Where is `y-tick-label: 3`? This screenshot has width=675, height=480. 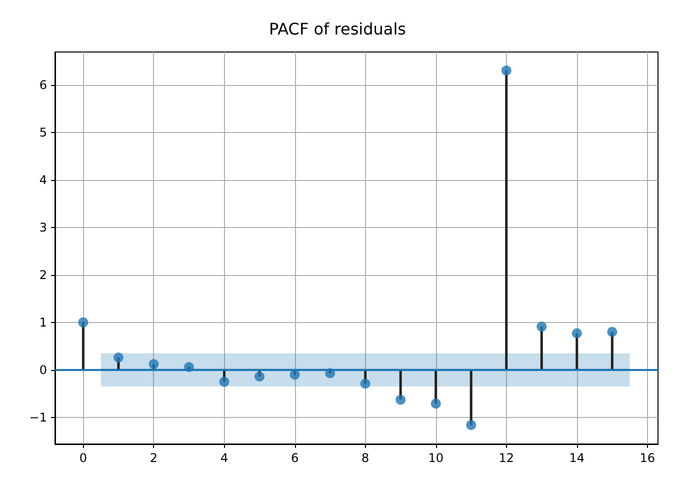 y-tick-label: 3 is located at coordinates (43, 227).